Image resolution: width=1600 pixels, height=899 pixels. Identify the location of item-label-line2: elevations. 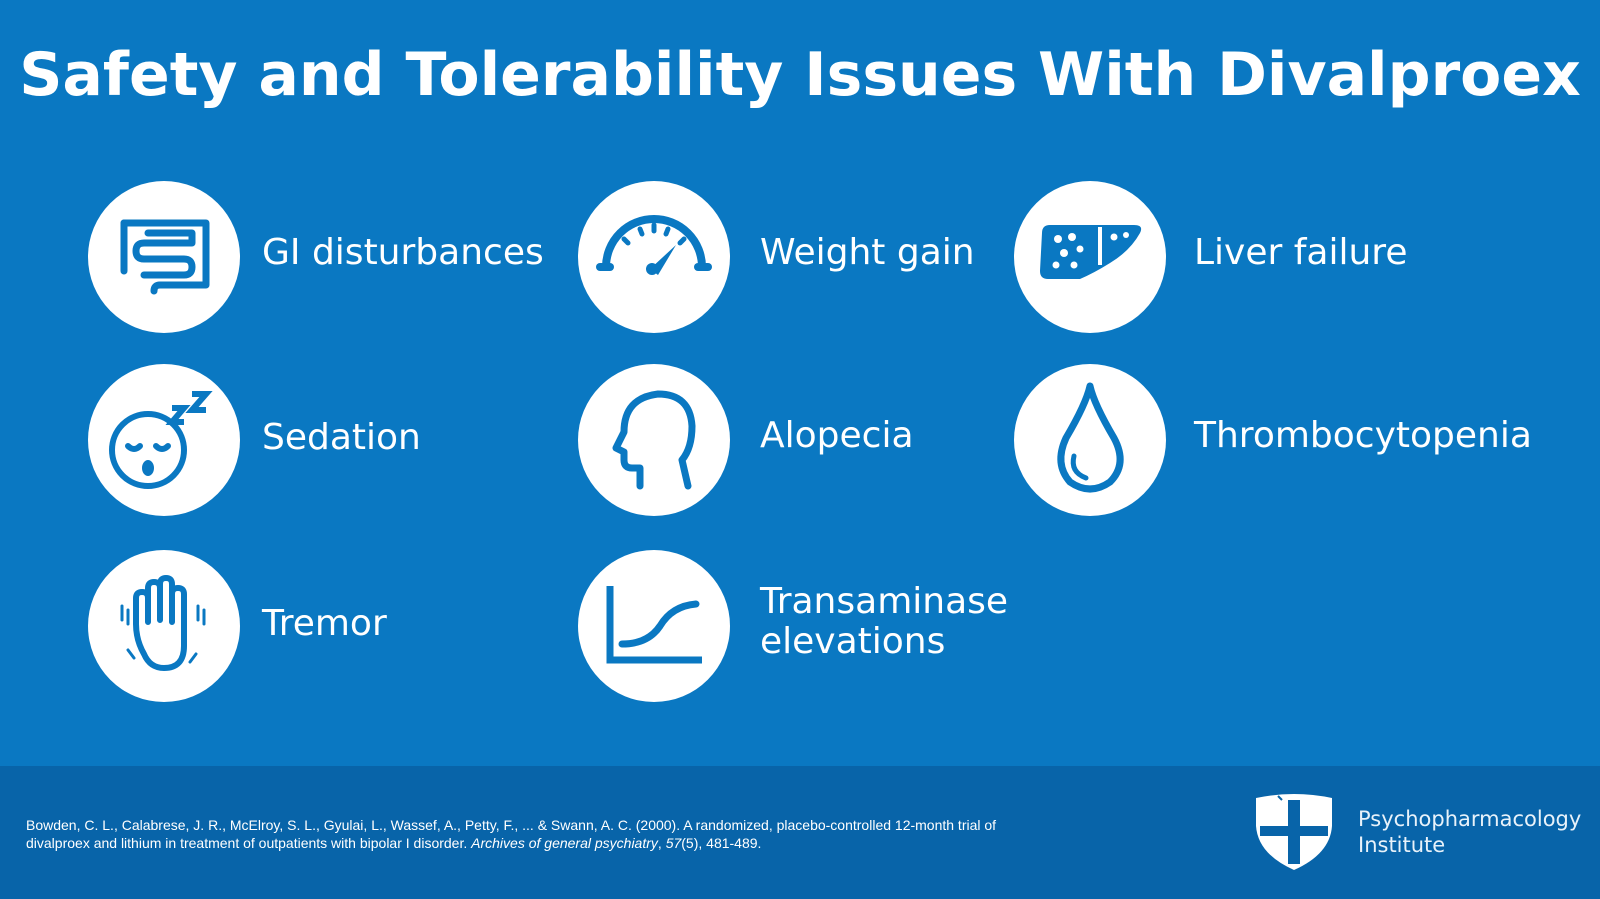
(853, 641).